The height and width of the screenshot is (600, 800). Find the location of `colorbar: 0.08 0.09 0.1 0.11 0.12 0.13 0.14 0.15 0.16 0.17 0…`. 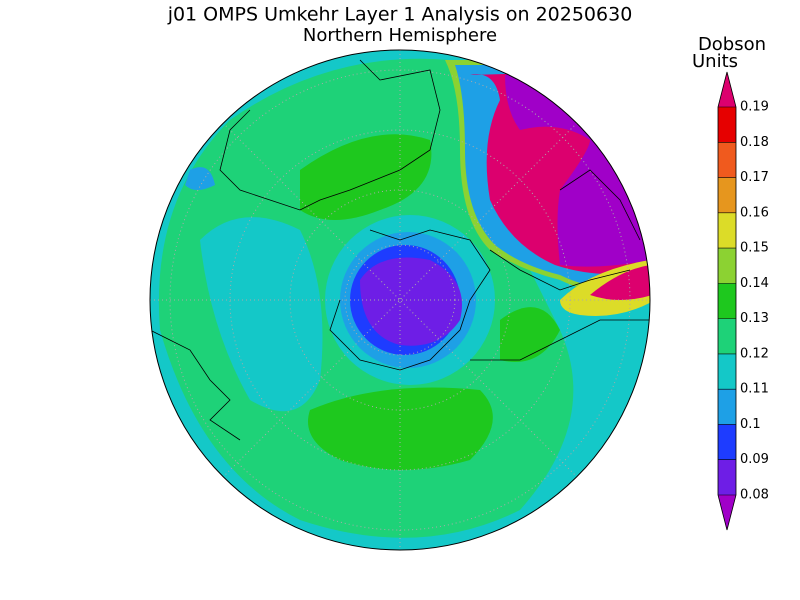

colorbar: 0.08 0.09 0.1 0.11 0.12 0.13 0.14 0.15 0.16 0.17 0… is located at coordinates (743, 301).